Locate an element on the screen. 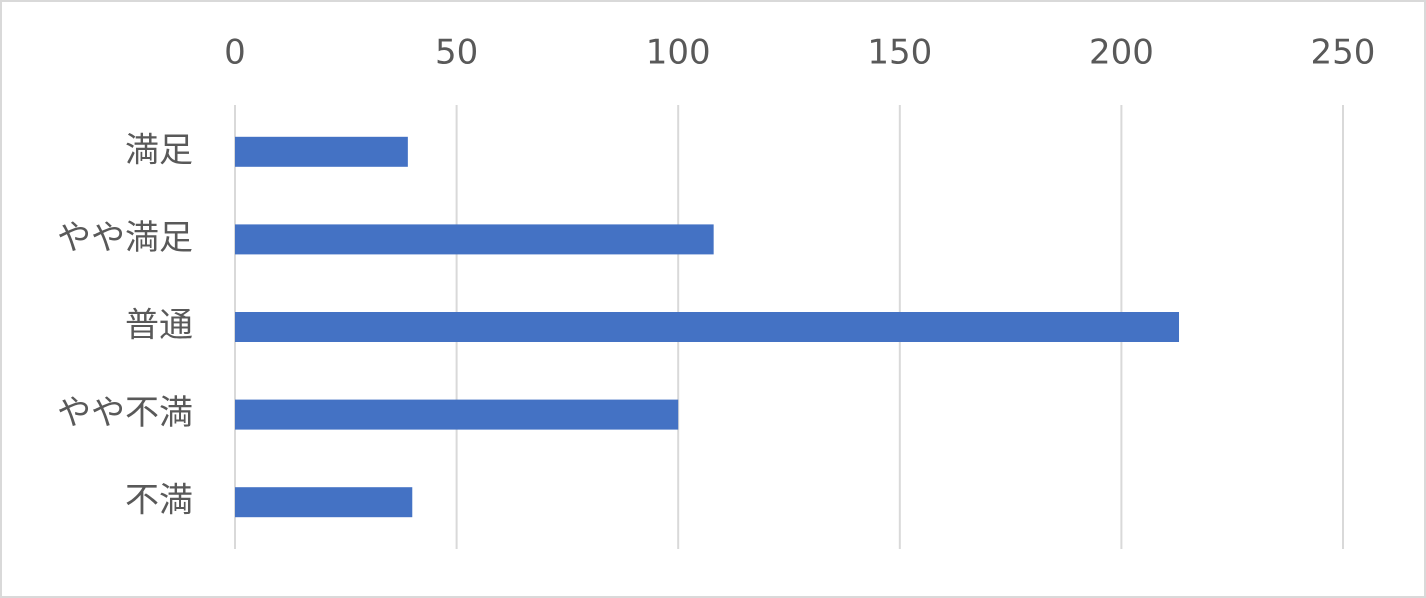  x-tick-label: 150 is located at coordinates (899, 53).